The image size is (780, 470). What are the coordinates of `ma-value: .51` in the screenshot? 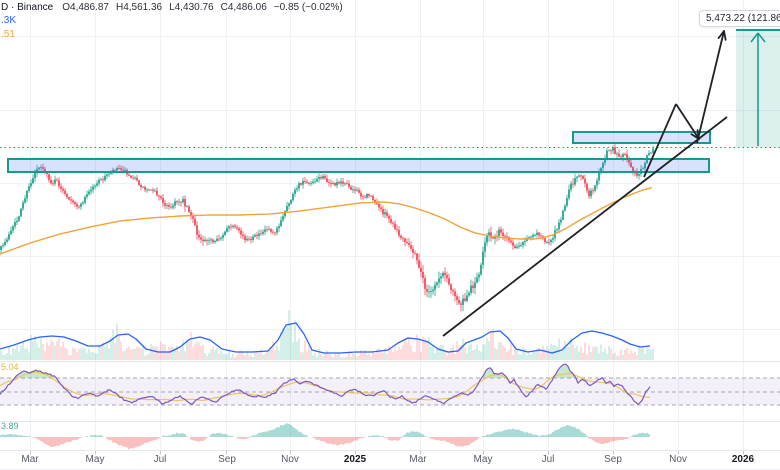 It's located at (8, 34).